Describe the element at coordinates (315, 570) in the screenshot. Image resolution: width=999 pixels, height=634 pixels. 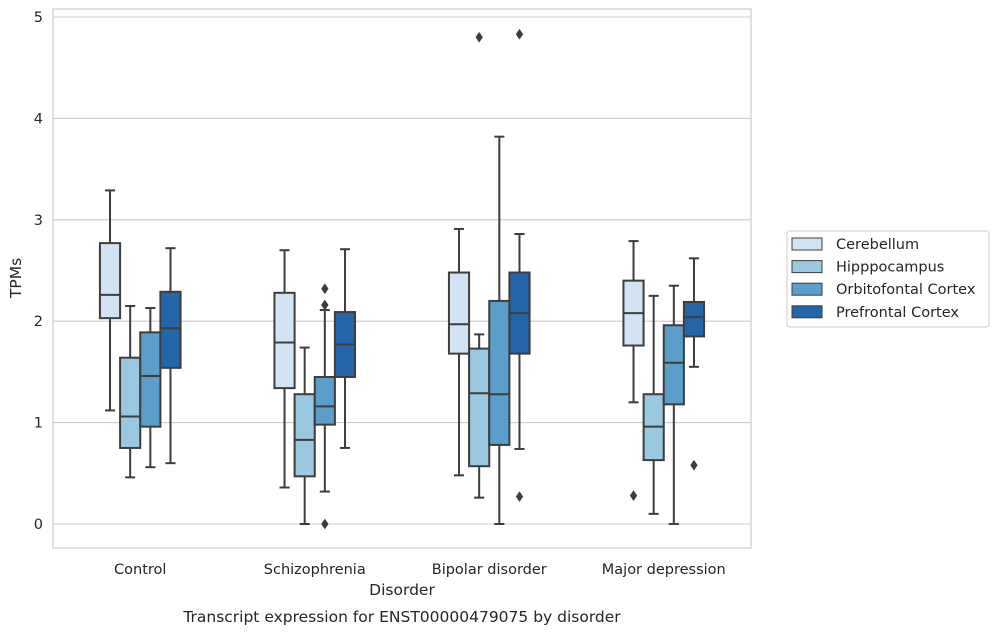
I see `x-tick-label: Schizophrenia` at that location.